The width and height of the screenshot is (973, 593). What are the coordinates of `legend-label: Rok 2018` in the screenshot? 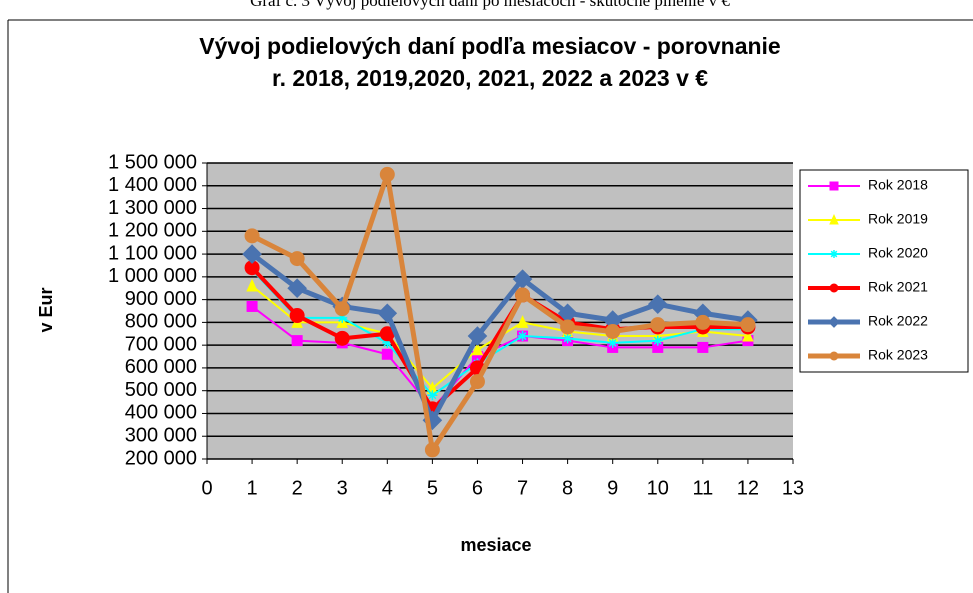 It's located at (898, 185).